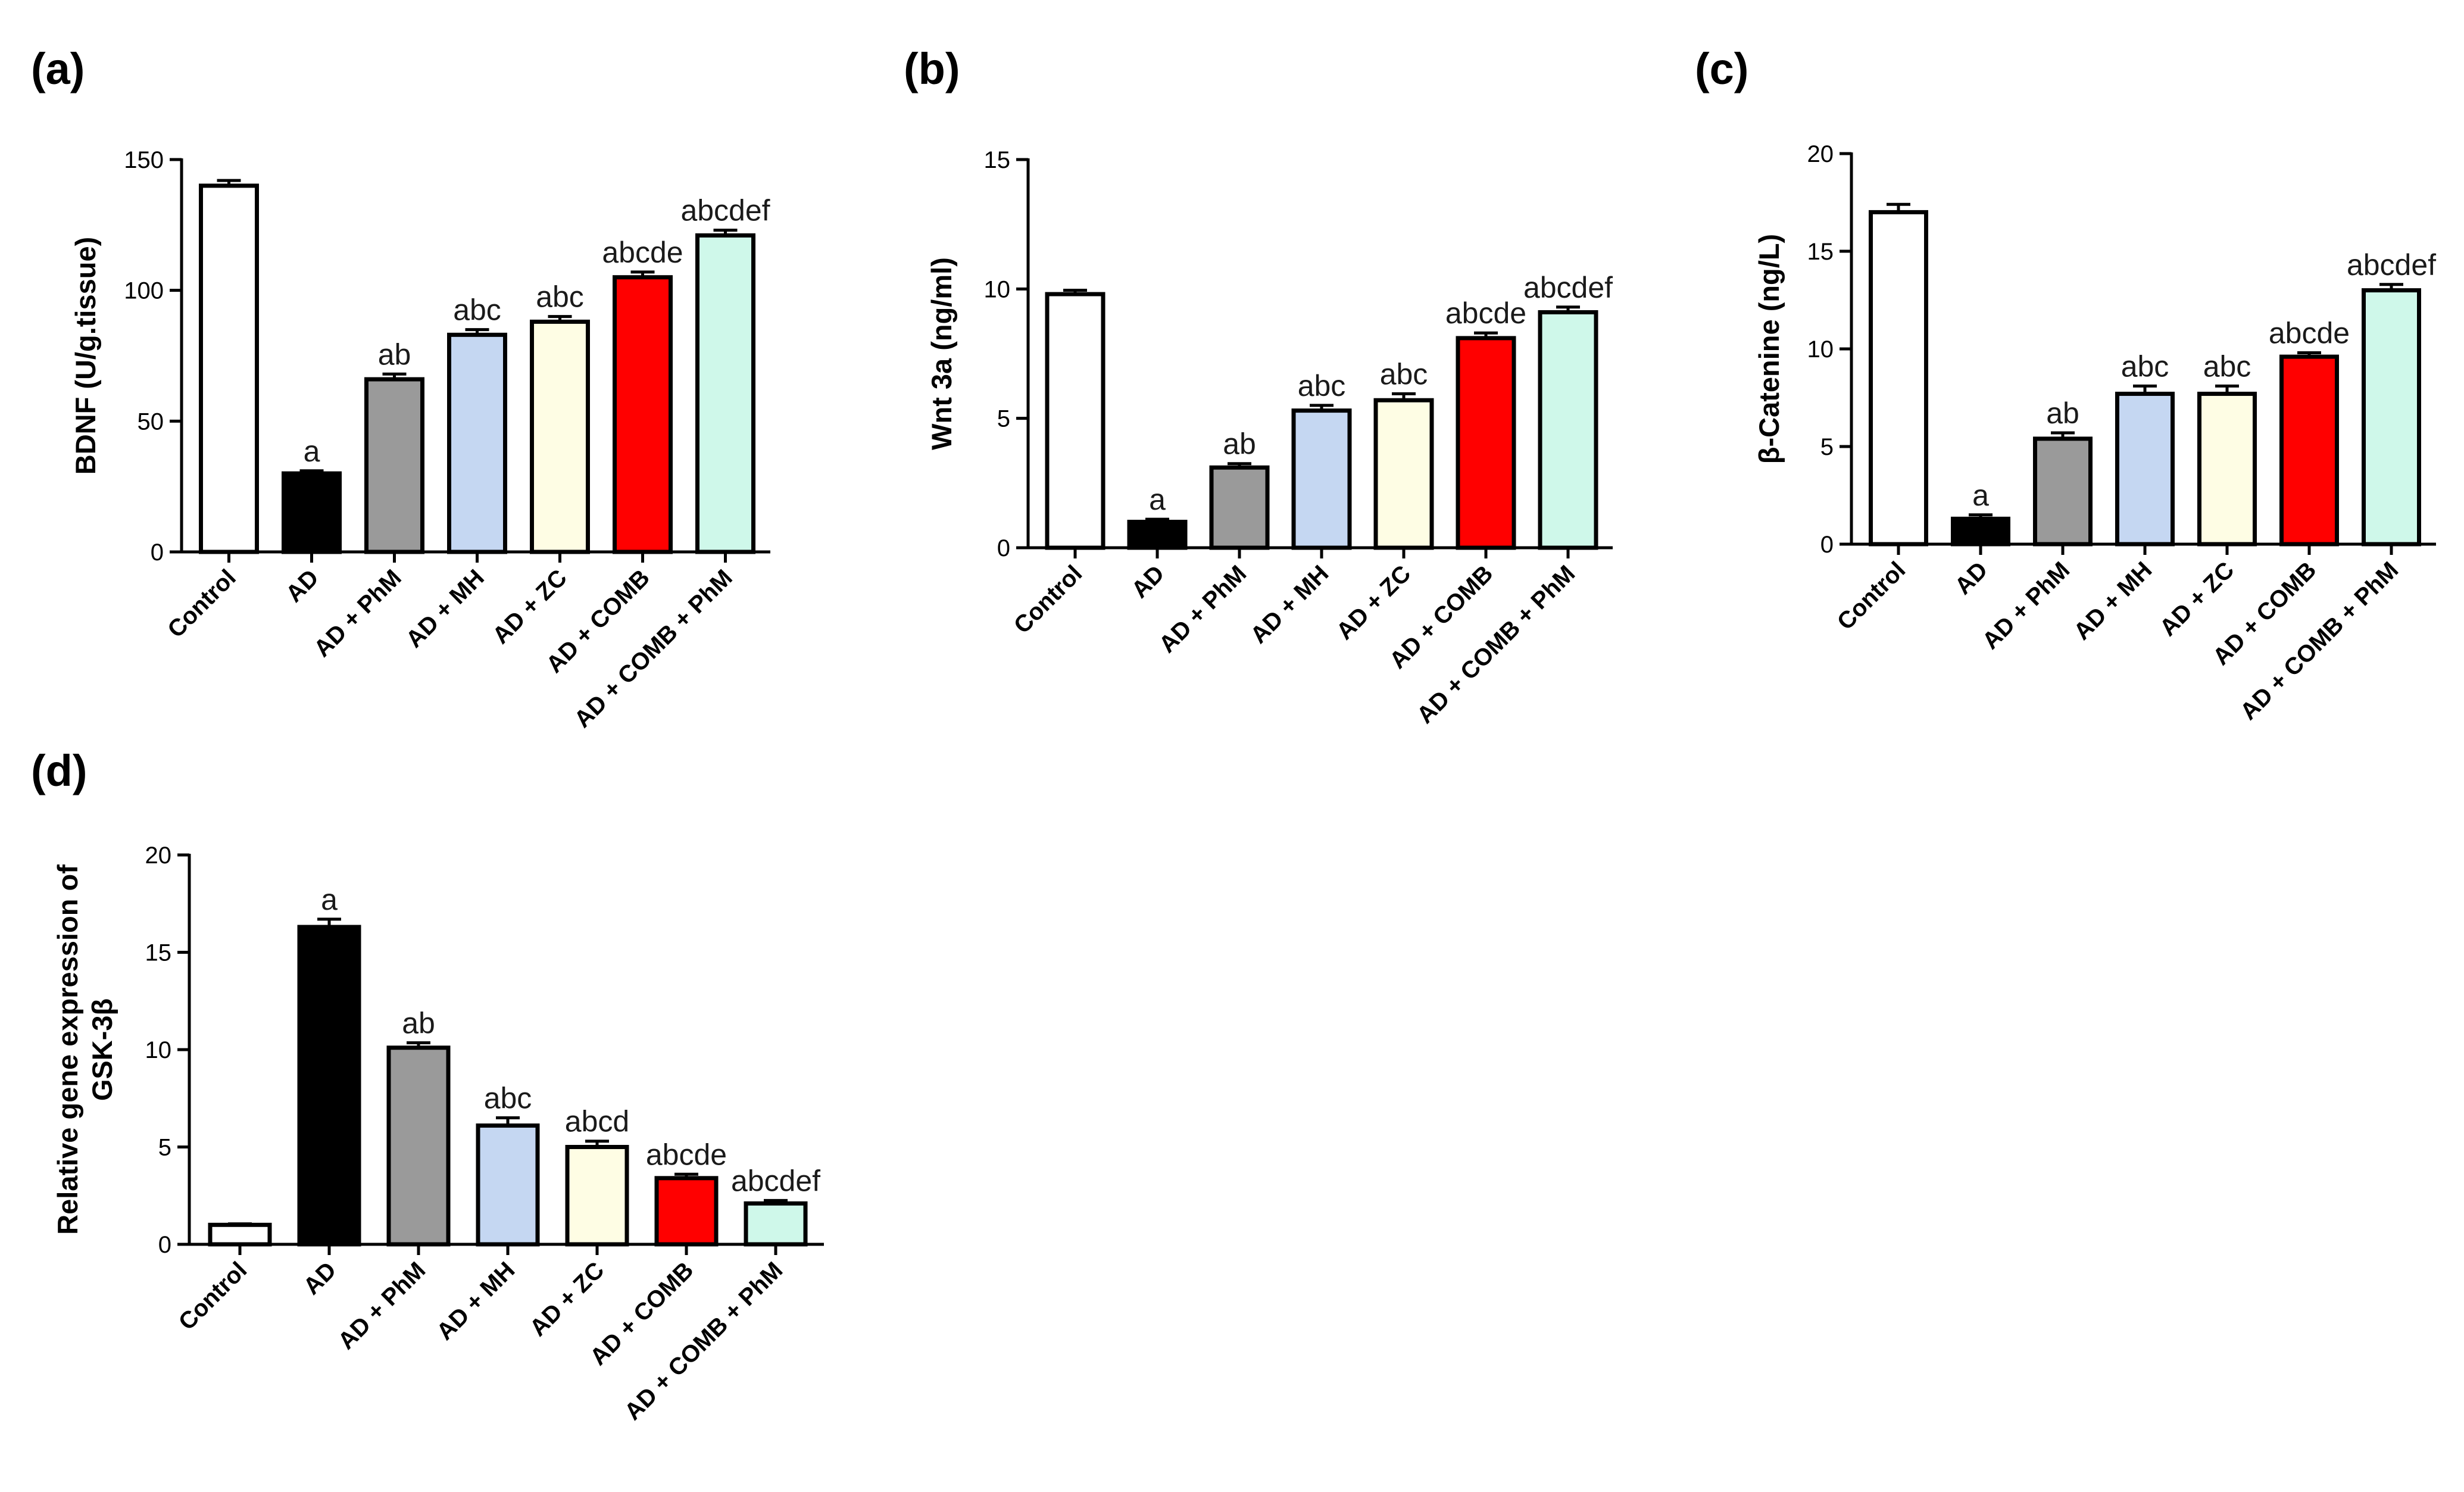 The height and width of the screenshot is (1492, 2464). I want to click on panel-label: (c), so click(1721, 68).